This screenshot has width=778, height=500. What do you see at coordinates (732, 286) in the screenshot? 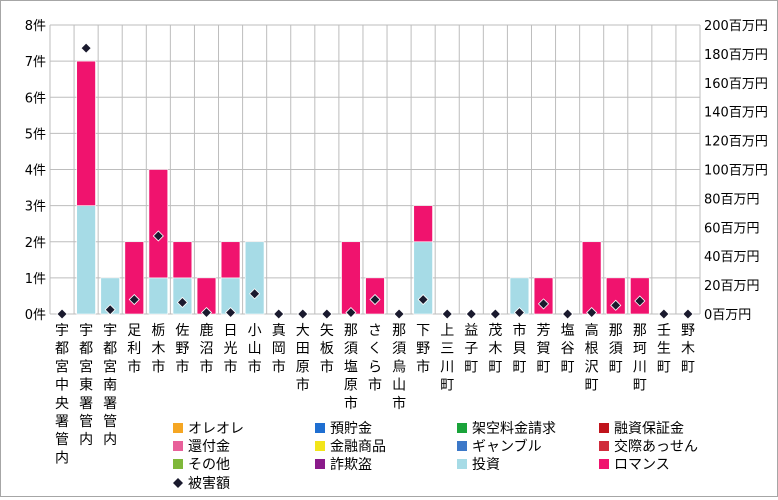
I see `y-right-tick: 20百万円` at bounding box center [732, 286].